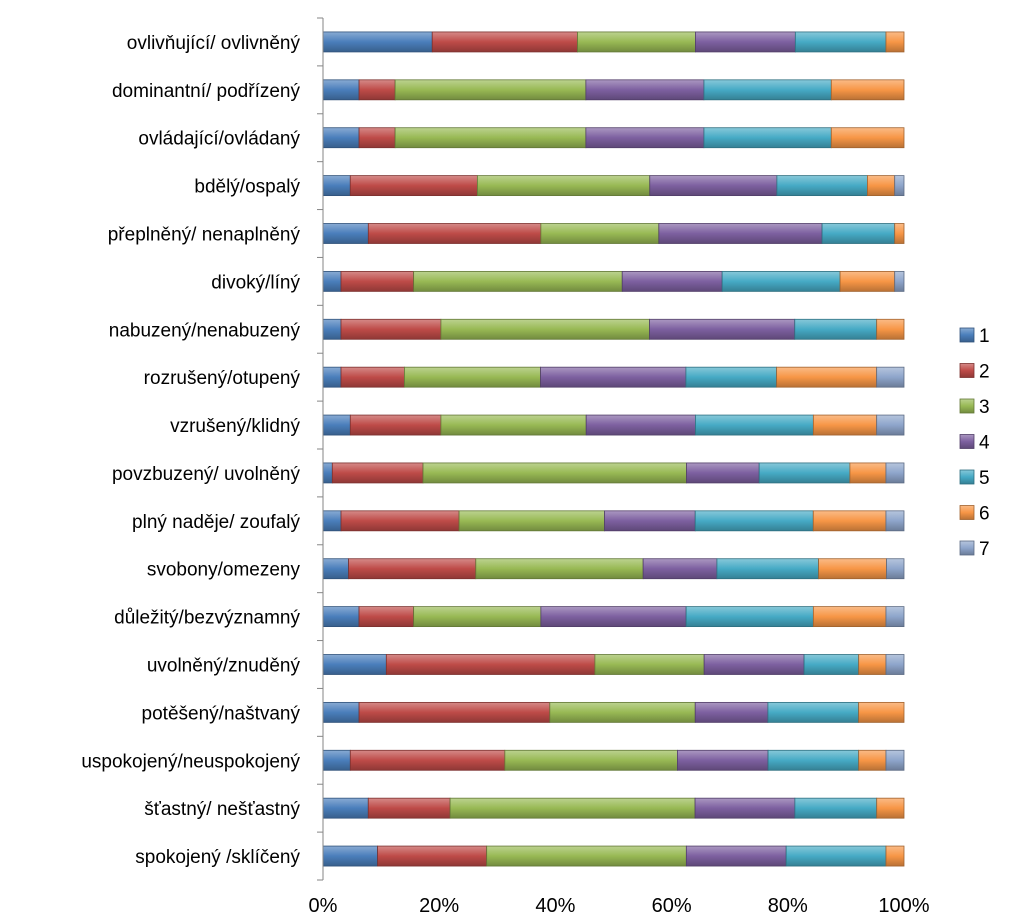 This screenshot has width=1013, height=923. What do you see at coordinates (190, 761) in the screenshot?
I see `category-label: uspokojený/neuspokojený` at bounding box center [190, 761].